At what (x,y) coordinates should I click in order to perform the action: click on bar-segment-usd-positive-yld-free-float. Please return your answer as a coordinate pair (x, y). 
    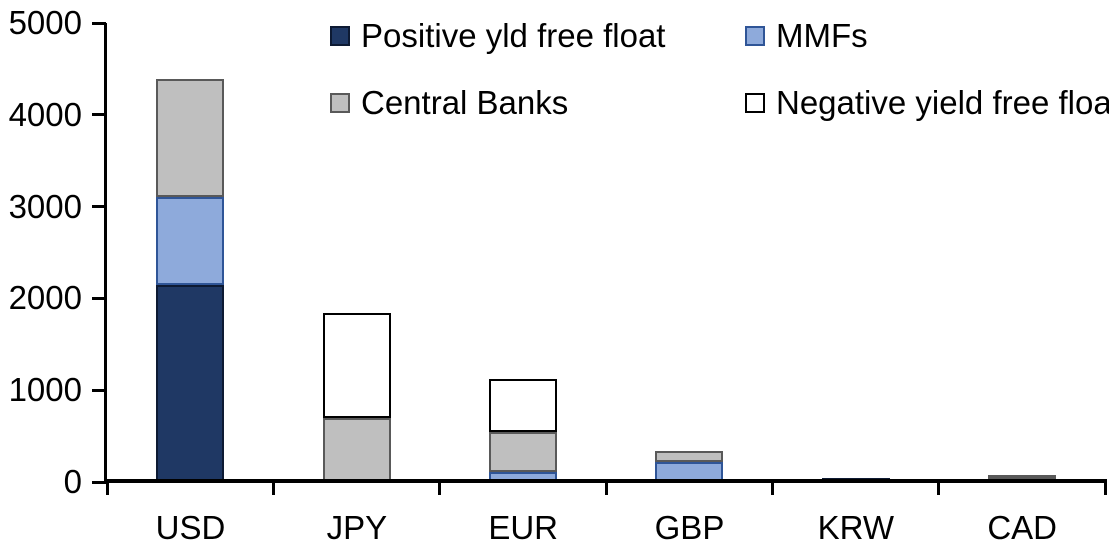
    Looking at the image, I should click on (190, 383).